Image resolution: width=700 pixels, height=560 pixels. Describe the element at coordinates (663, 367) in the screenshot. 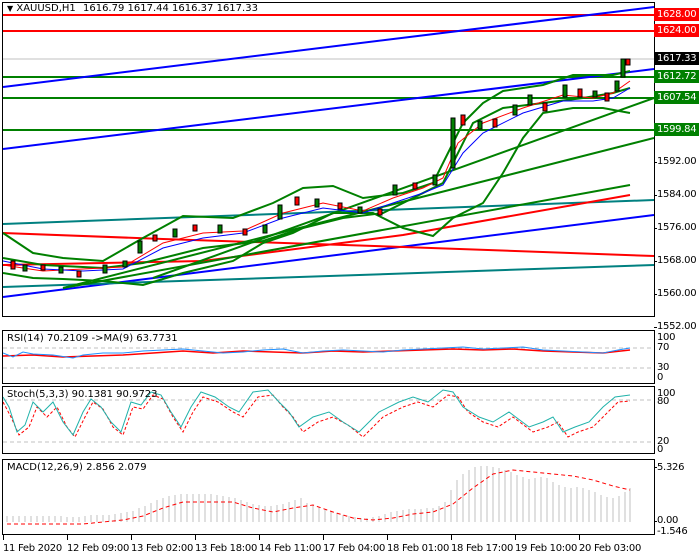

I see `rsi-level: 30` at that location.